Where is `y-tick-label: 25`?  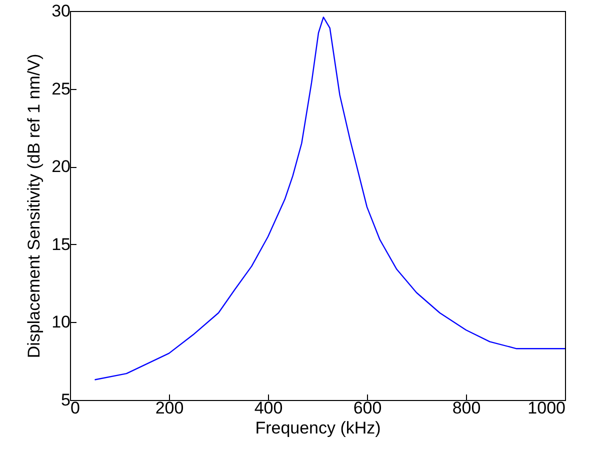 y-tick-label: 25 is located at coordinates (61, 88).